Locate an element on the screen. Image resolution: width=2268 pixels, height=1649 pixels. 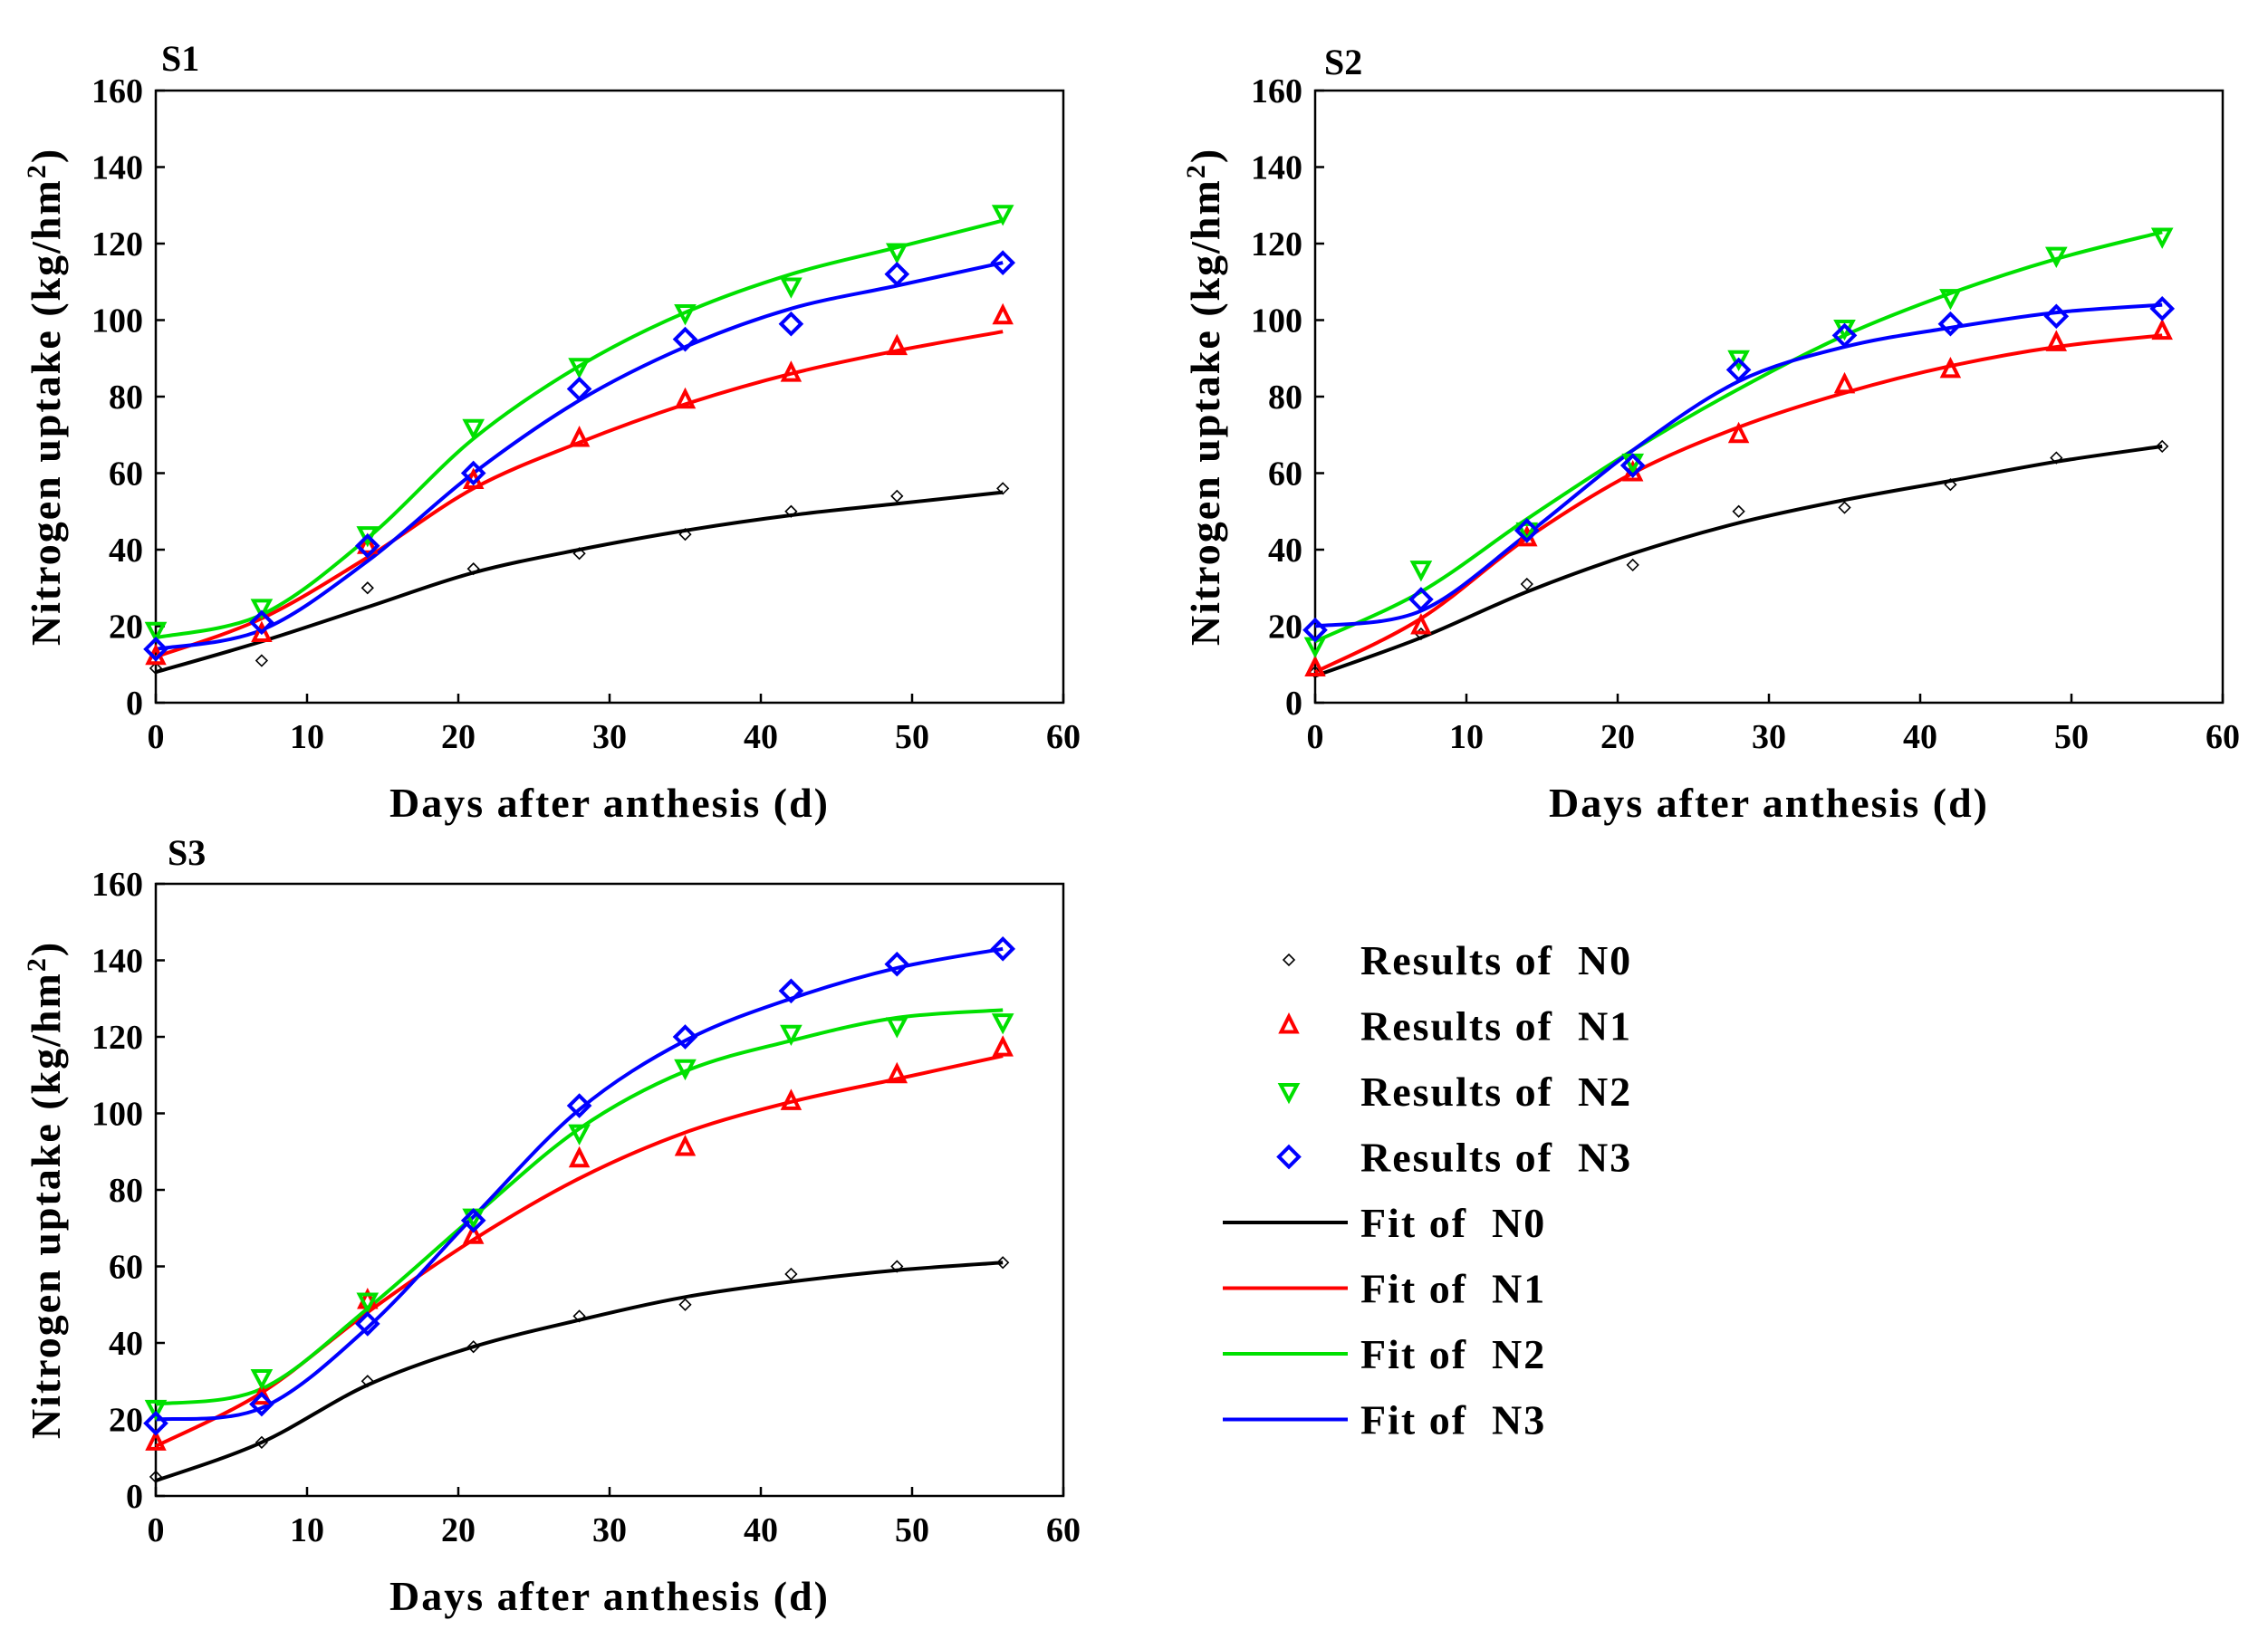
legend-item: Results of N3 is located at coordinates (1453, 1158).